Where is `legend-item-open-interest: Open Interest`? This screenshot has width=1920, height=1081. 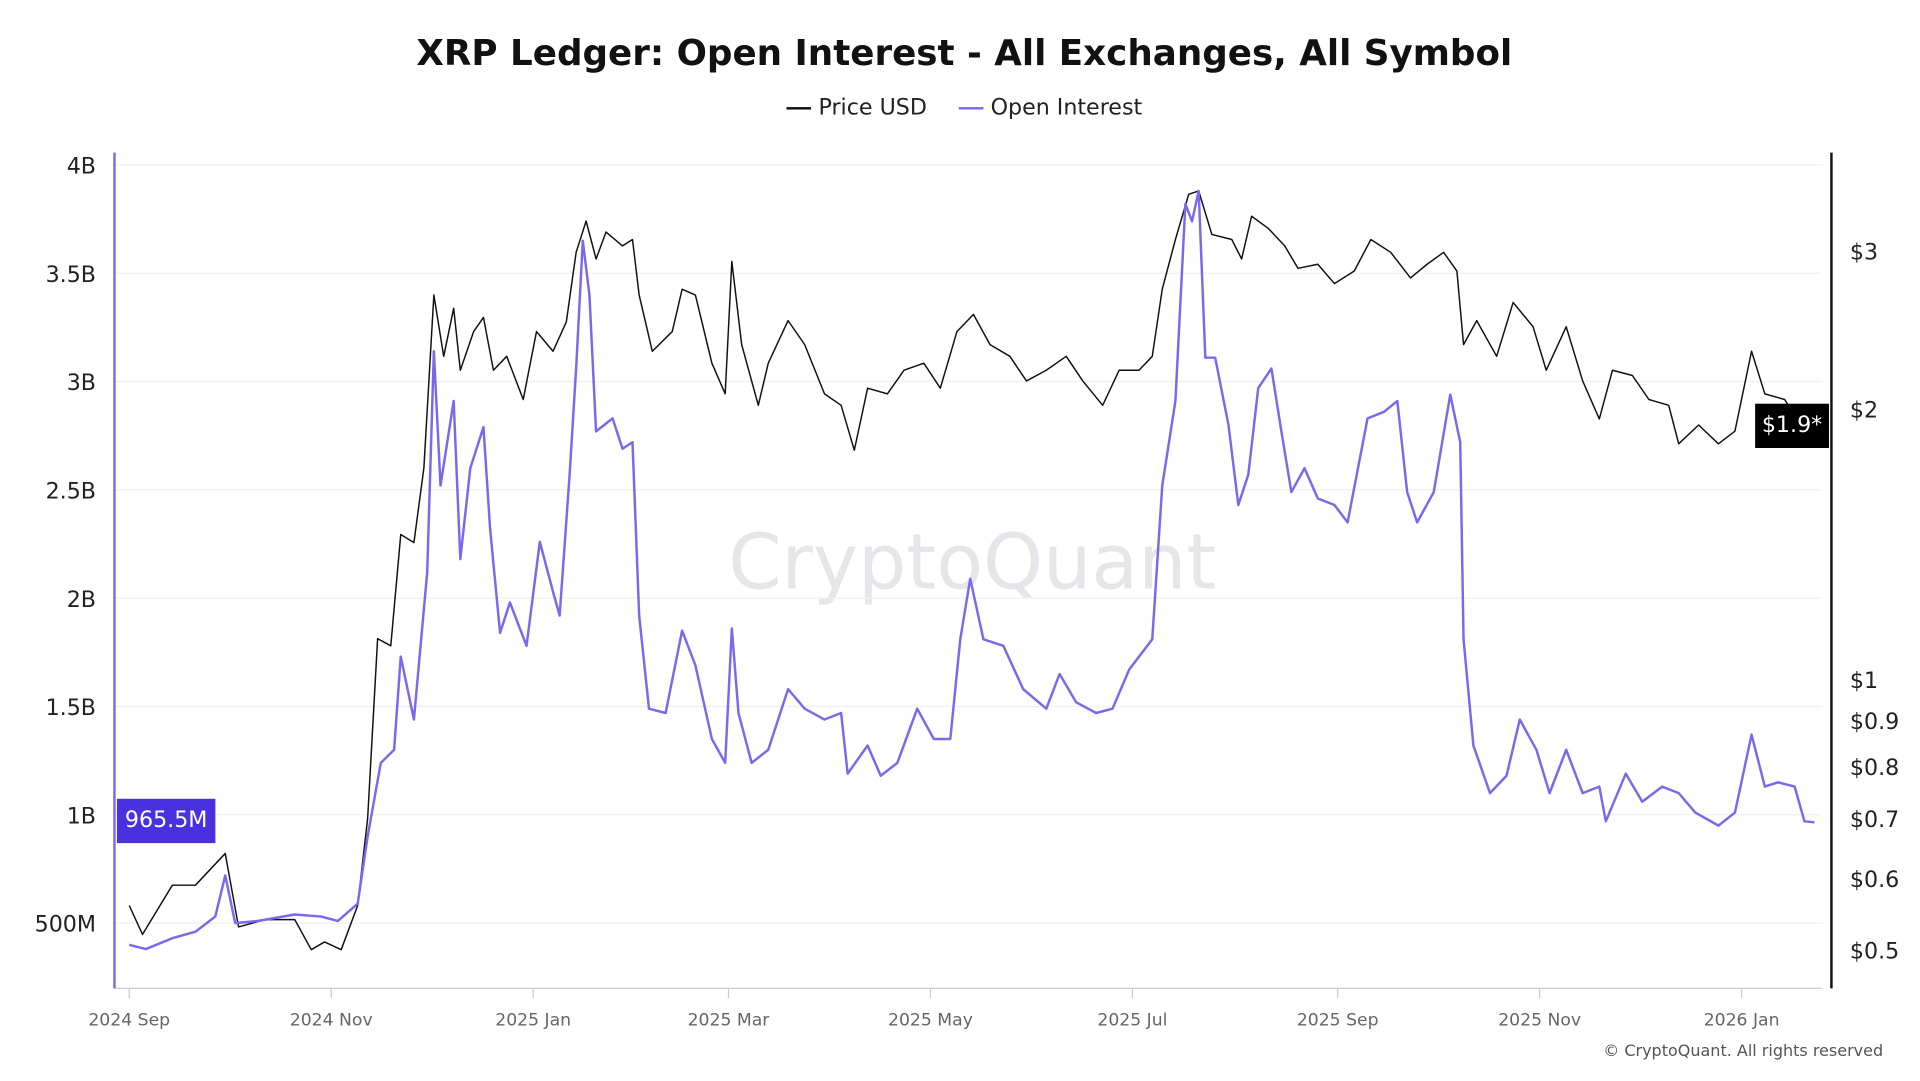
legend-item-open-interest: Open Interest is located at coordinates (1050, 107).